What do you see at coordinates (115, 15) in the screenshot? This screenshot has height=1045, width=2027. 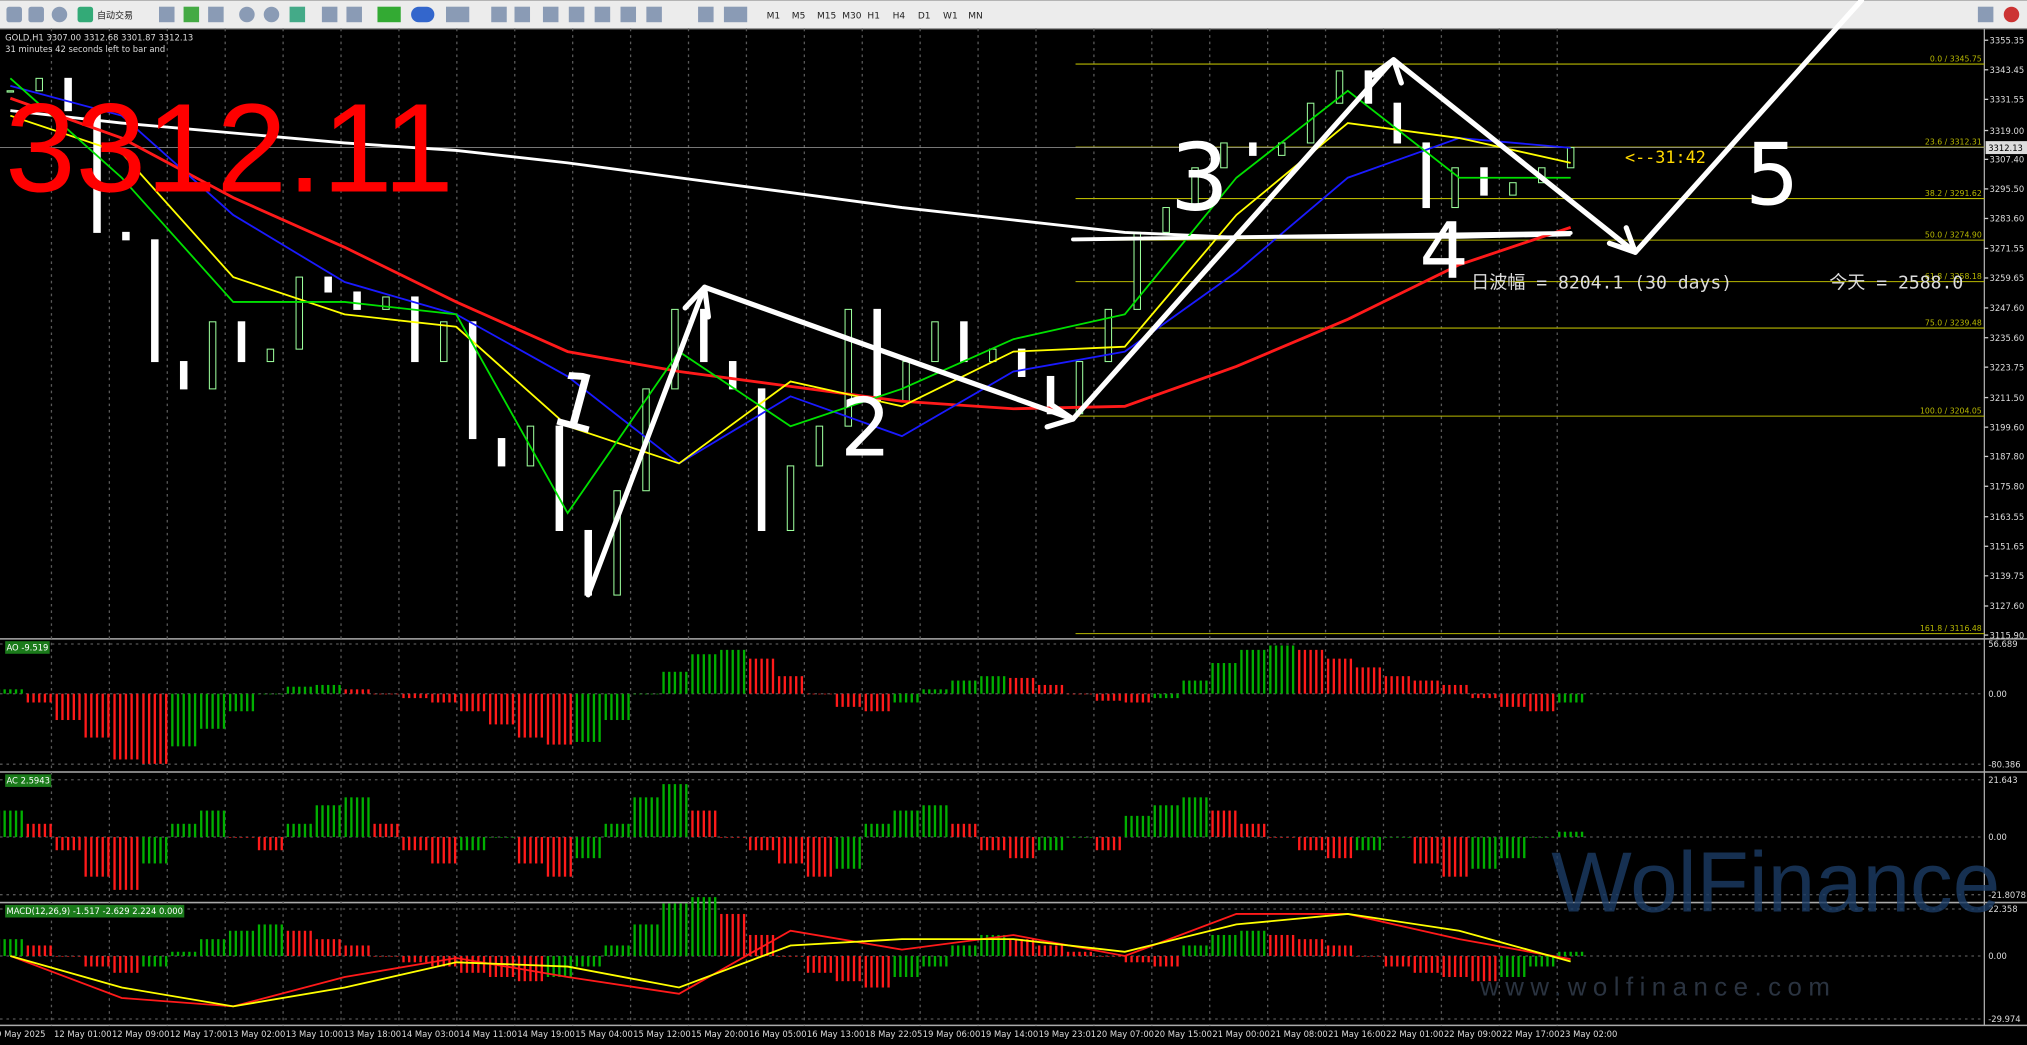 I see `auto-trading-button: 自动交易` at bounding box center [115, 15].